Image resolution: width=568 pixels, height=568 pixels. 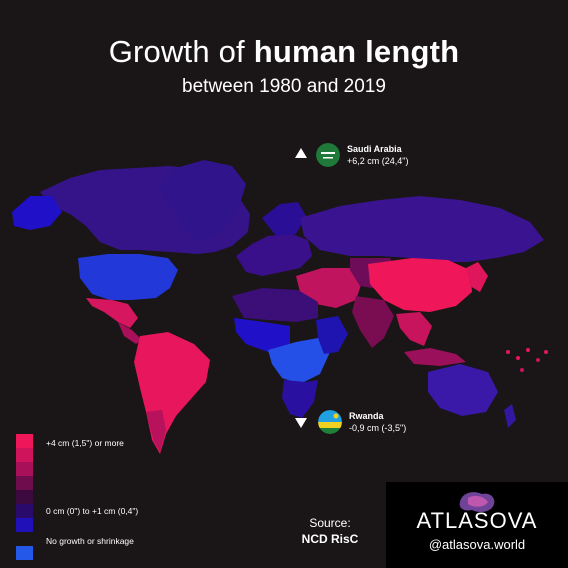 What do you see at coordinates (422, 229) in the screenshot?
I see `region-russia` at bounding box center [422, 229].